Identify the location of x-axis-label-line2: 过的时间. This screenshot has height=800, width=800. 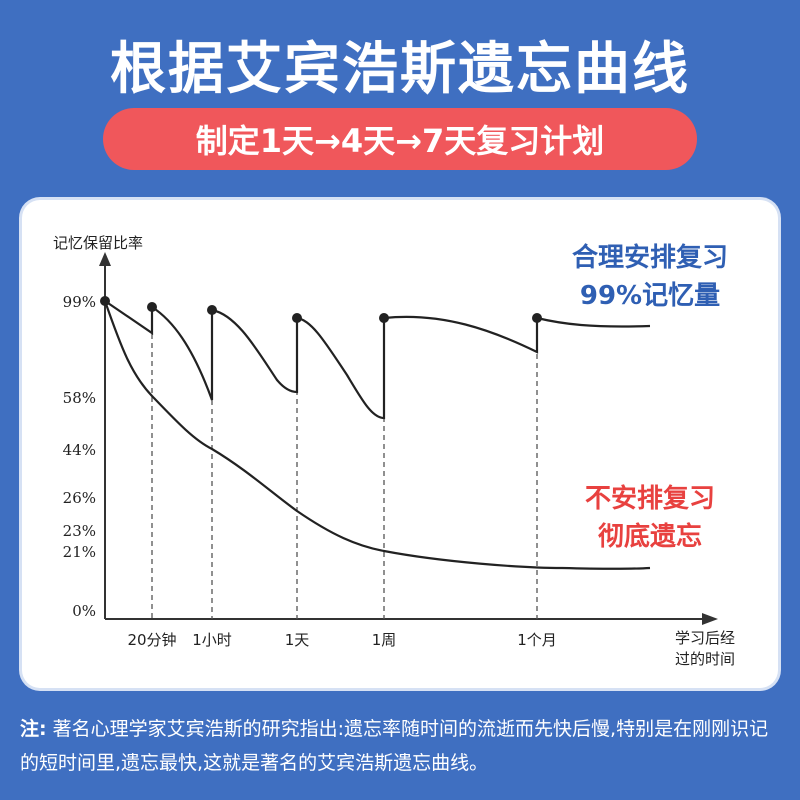
(705, 659).